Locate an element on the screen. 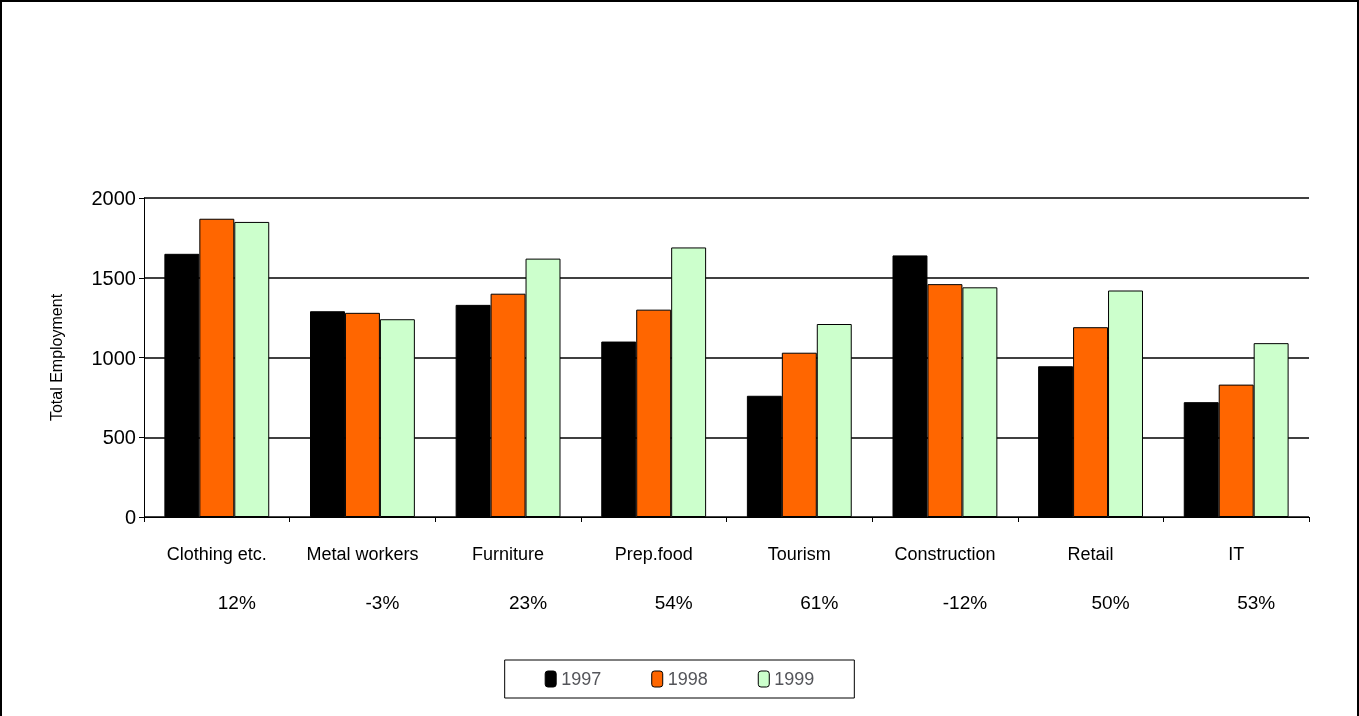  y-axis-title: Total Employment is located at coordinates (56, 357).